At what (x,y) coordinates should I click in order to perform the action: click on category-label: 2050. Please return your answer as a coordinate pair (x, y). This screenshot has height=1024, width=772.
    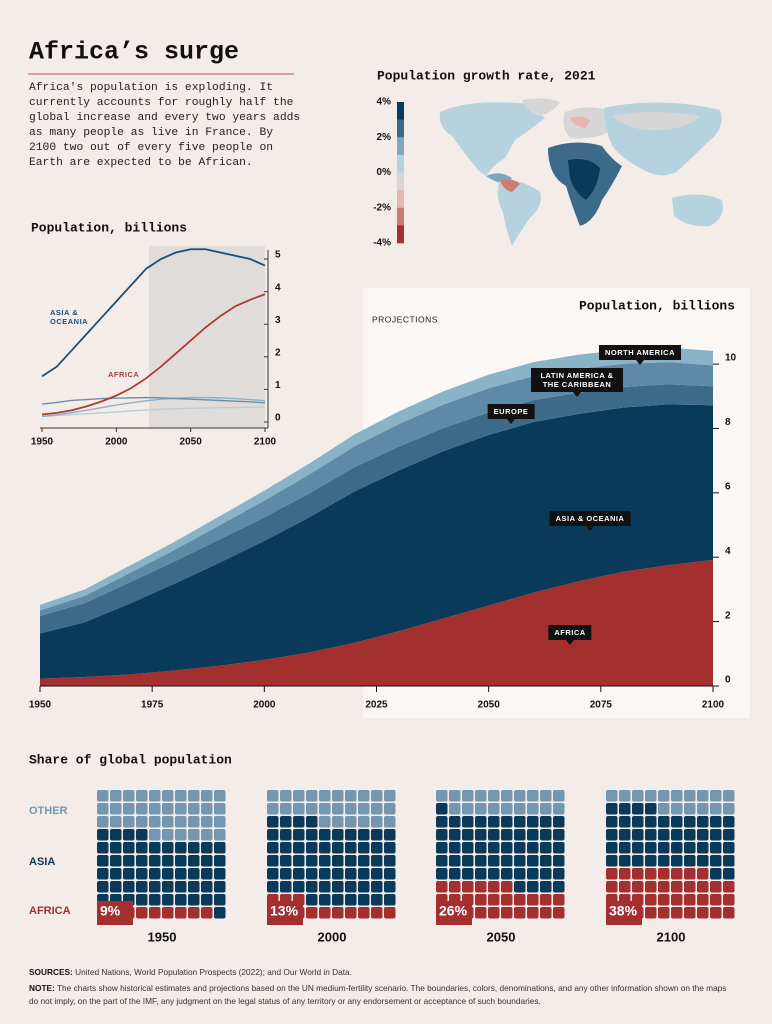
    Looking at the image, I should click on (501, 936).